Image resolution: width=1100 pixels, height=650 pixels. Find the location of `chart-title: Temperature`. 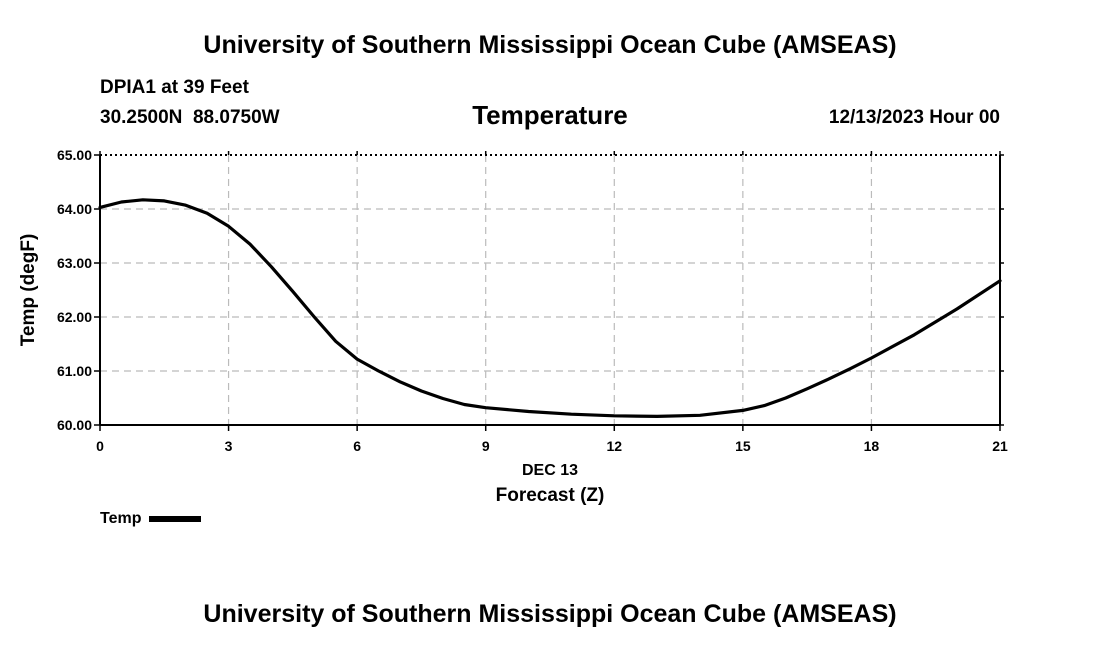

chart-title: Temperature is located at coordinates (550, 115).